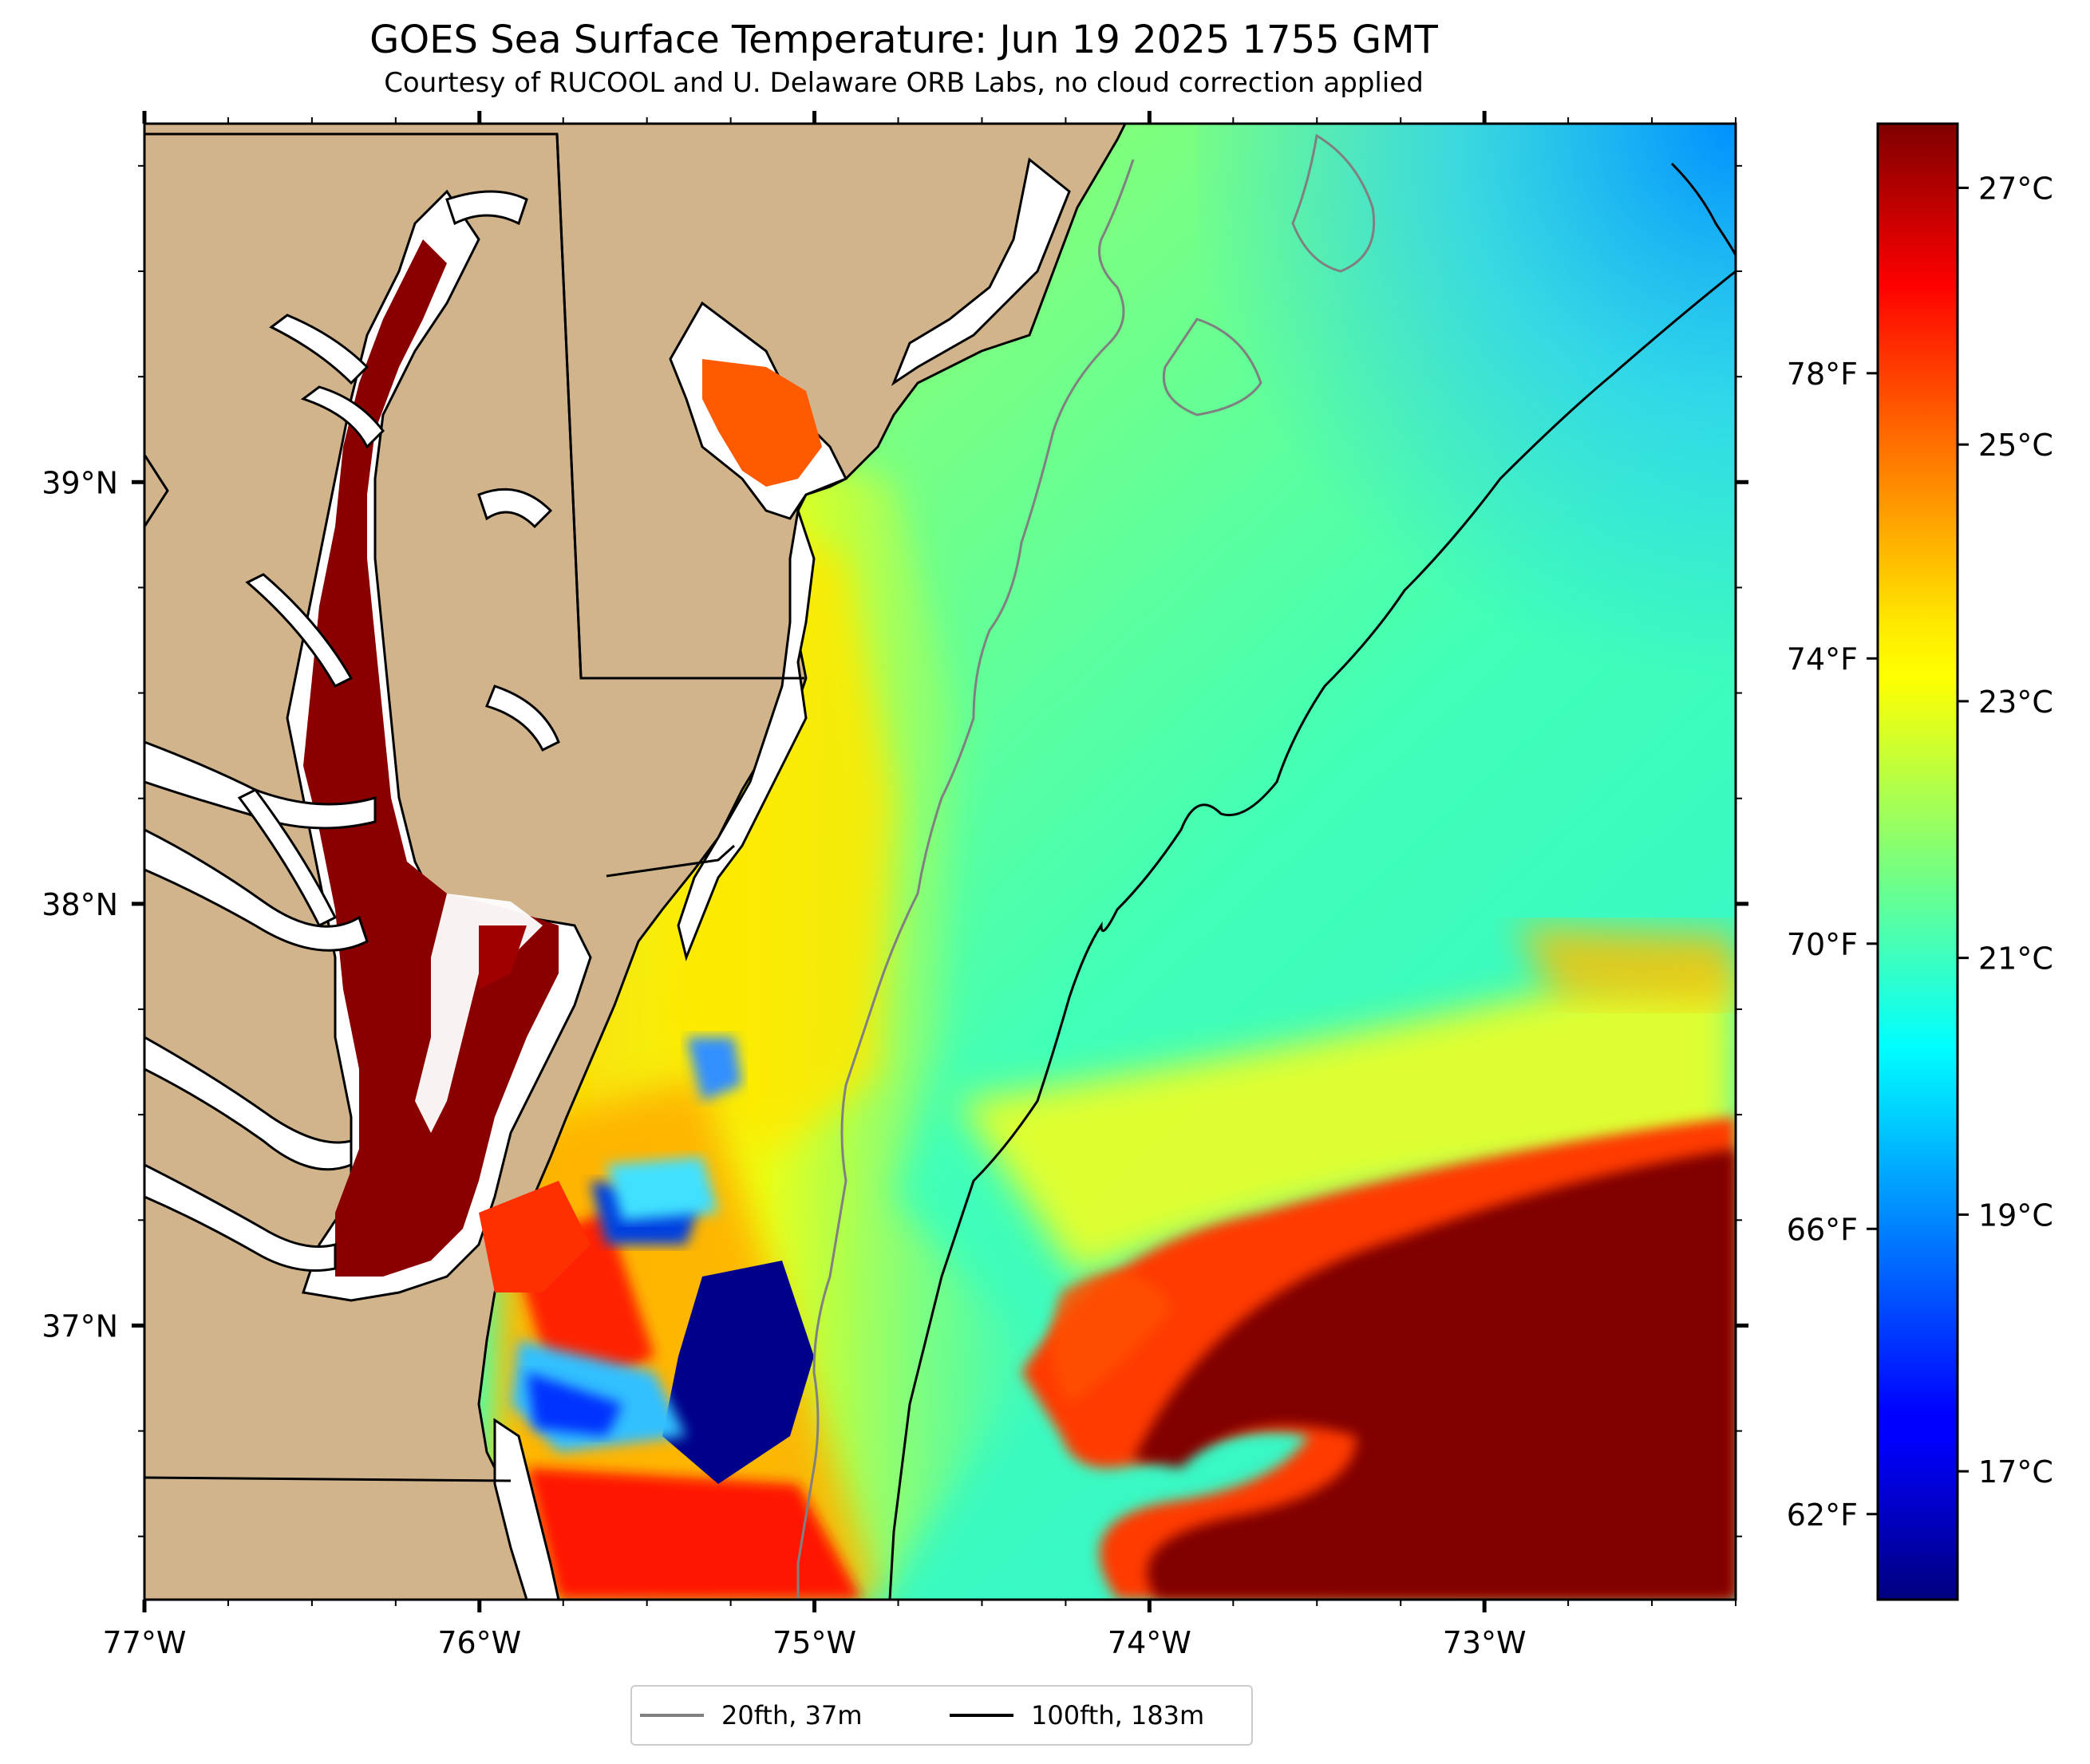  I want to click on x-tick-label: 77°W, so click(145, 1642).